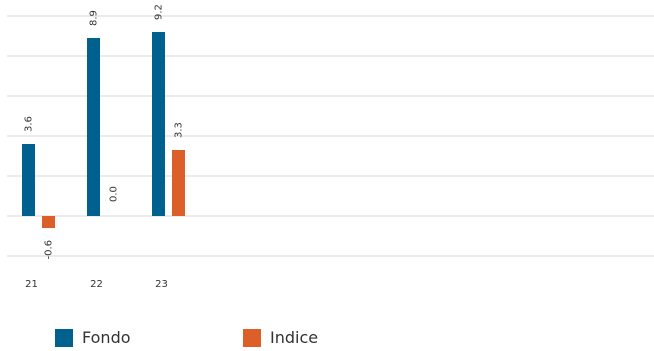  I want to click on legend-item-indice: Indice, so click(280, 337).